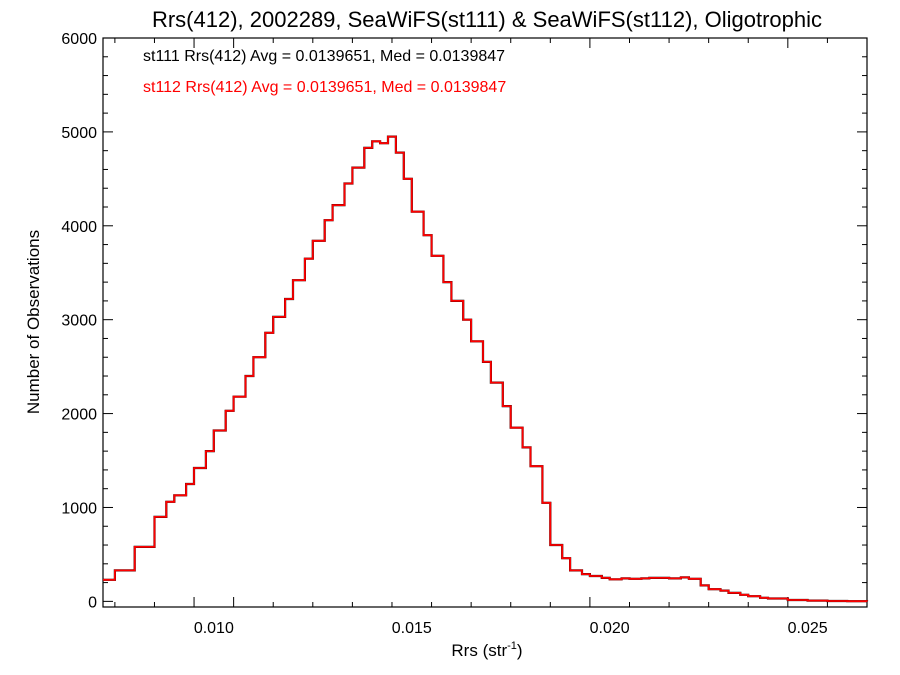  What do you see at coordinates (808, 628) in the screenshot?
I see `x-tick-label: 0.025` at bounding box center [808, 628].